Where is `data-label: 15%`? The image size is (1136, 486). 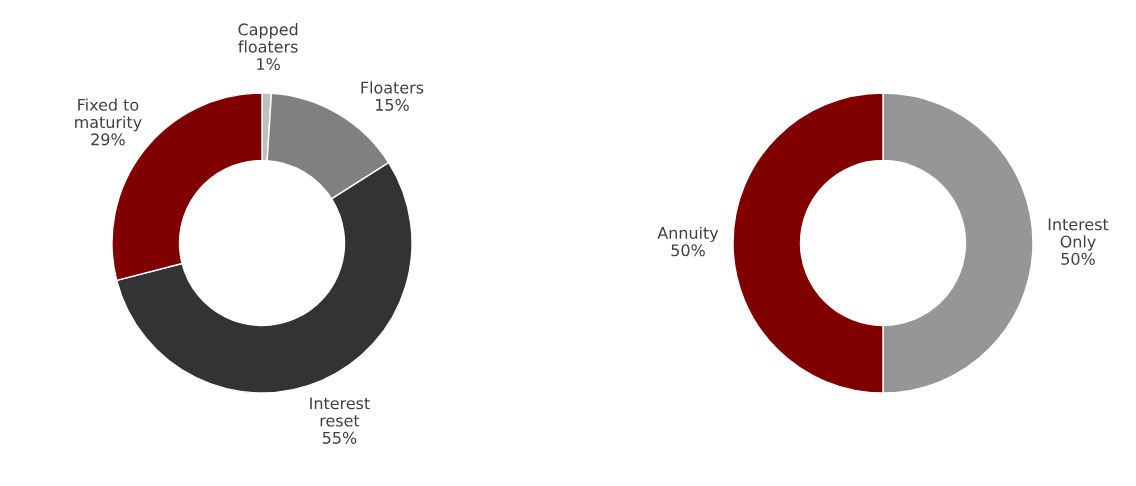
data-label: 15% is located at coordinates (392, 104).